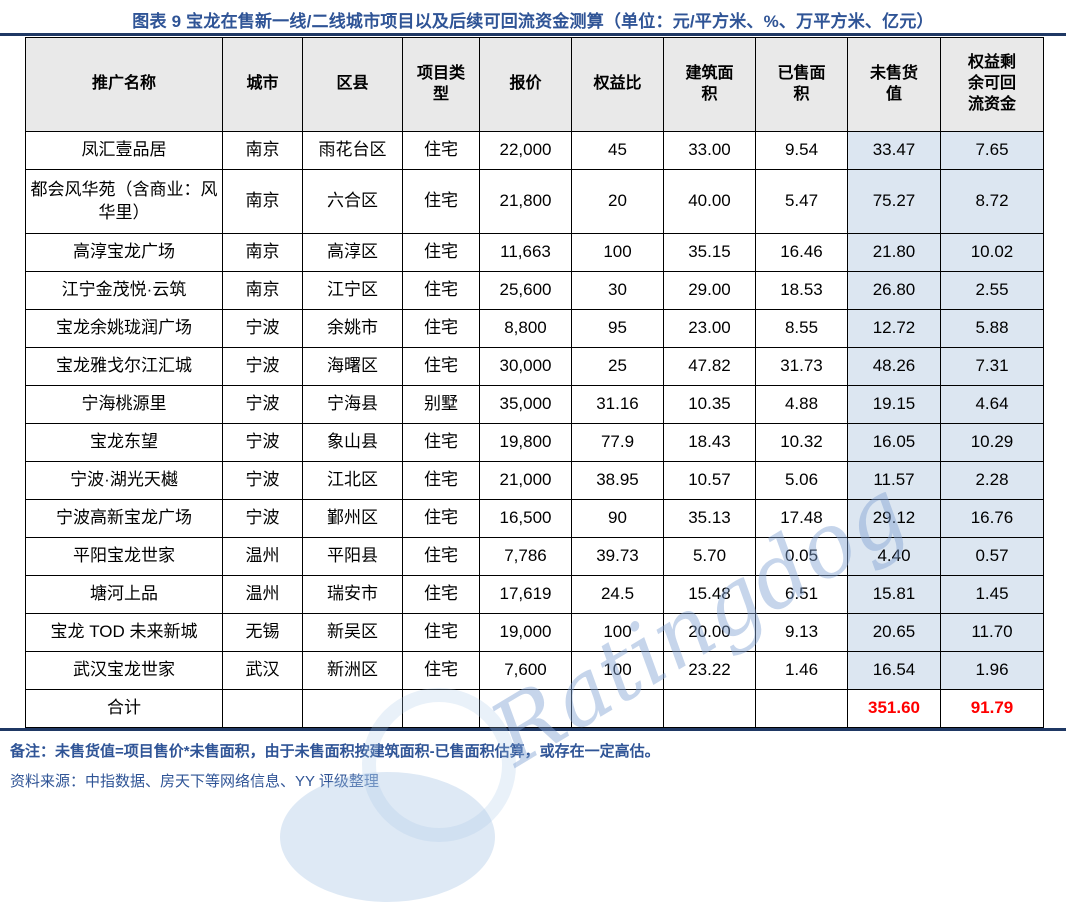 Image resolution: width=1066 pixels, height=902 pixels. I want to click on bottom-divider-line, so click(533, 729).